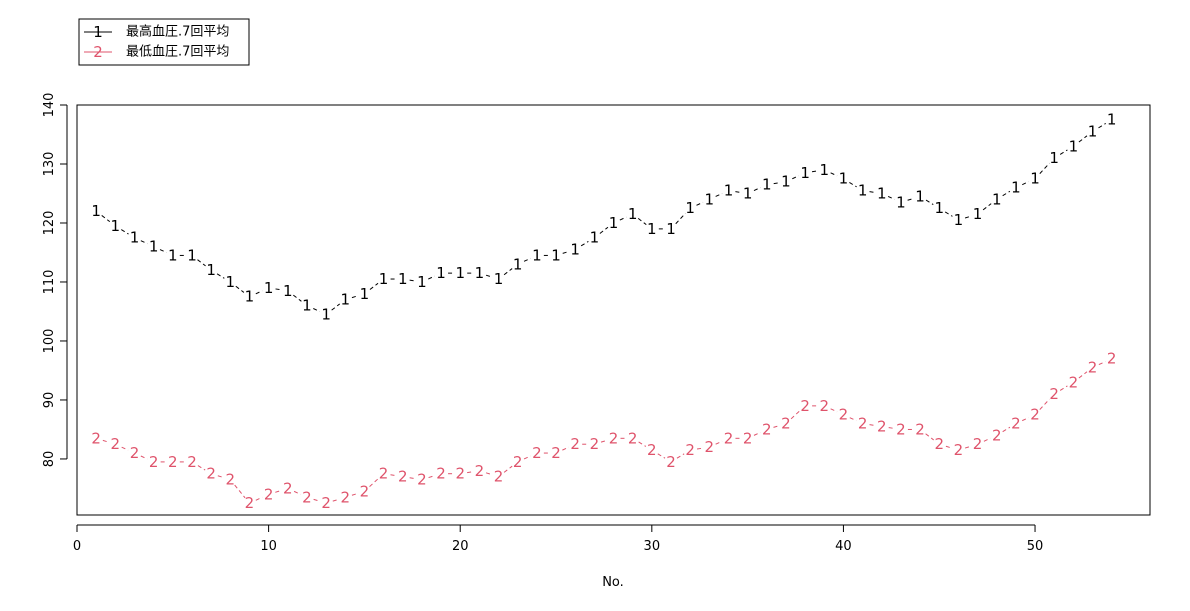 This screenshot has width=1190, height=611. What do you see at coordinates (1074, 382) in the screenshot?
I see `series-2-point-52: 2` at bounding box center [1074, 382].